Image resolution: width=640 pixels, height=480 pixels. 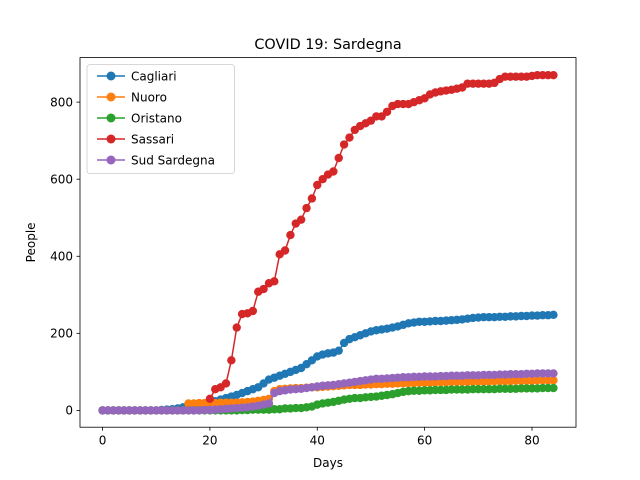 What do you see at coordinates (173, 160) in the screenshot?
I see `legend-label-sud-sardegna: Sud Sardegna` at bounding box center [173, 160].